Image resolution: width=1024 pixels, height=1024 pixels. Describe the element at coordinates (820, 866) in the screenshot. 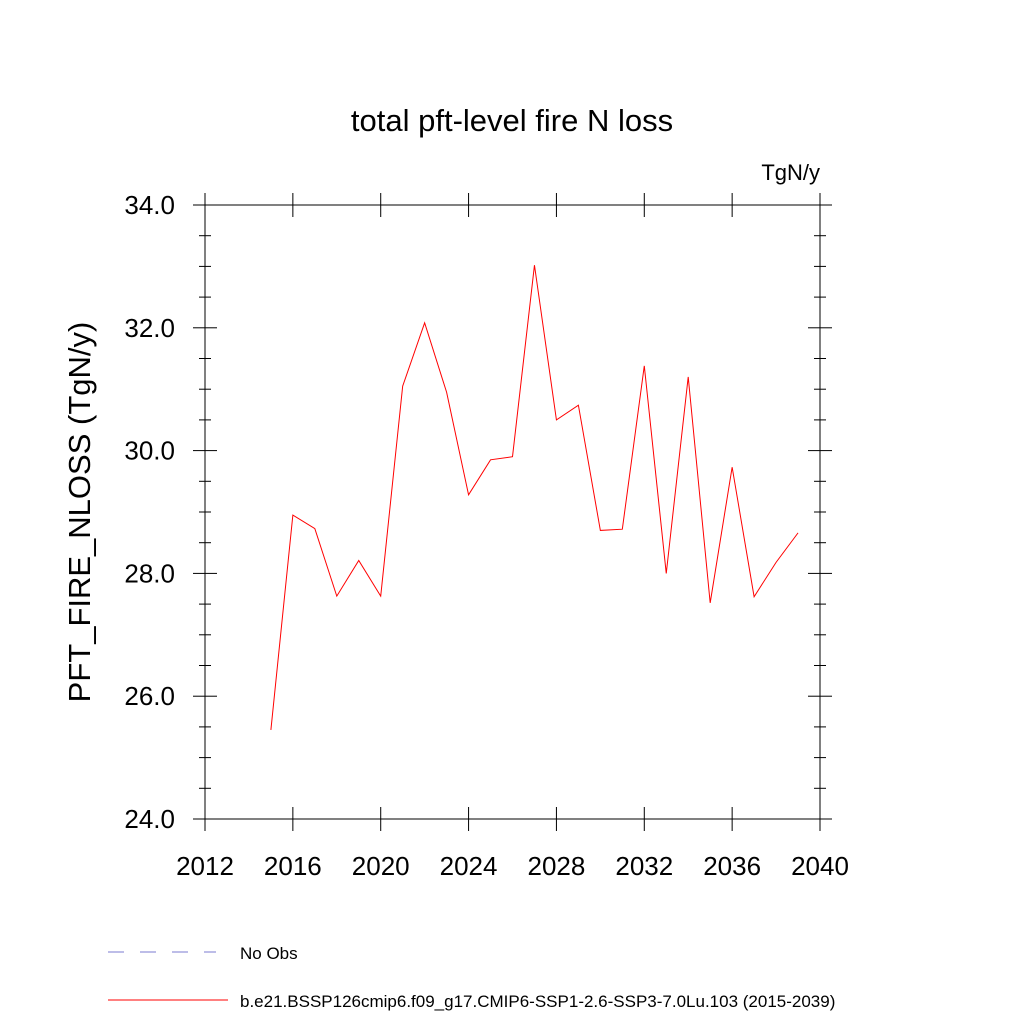

I see `x-tick-label: 2040` at that location.